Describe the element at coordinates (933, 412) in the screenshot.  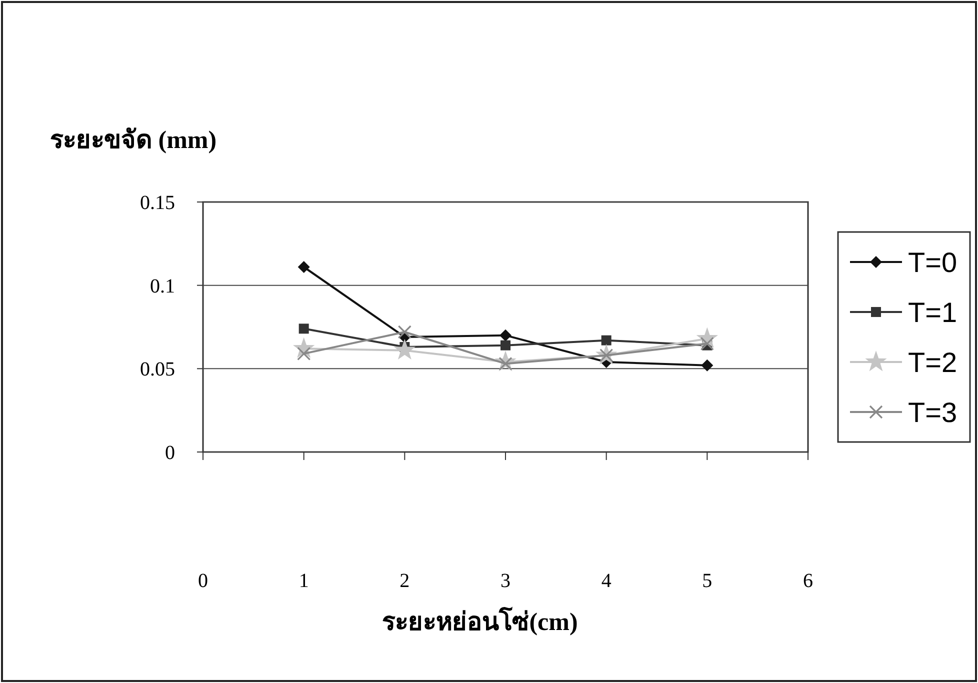
I see `legend-label: T=3` at that location.